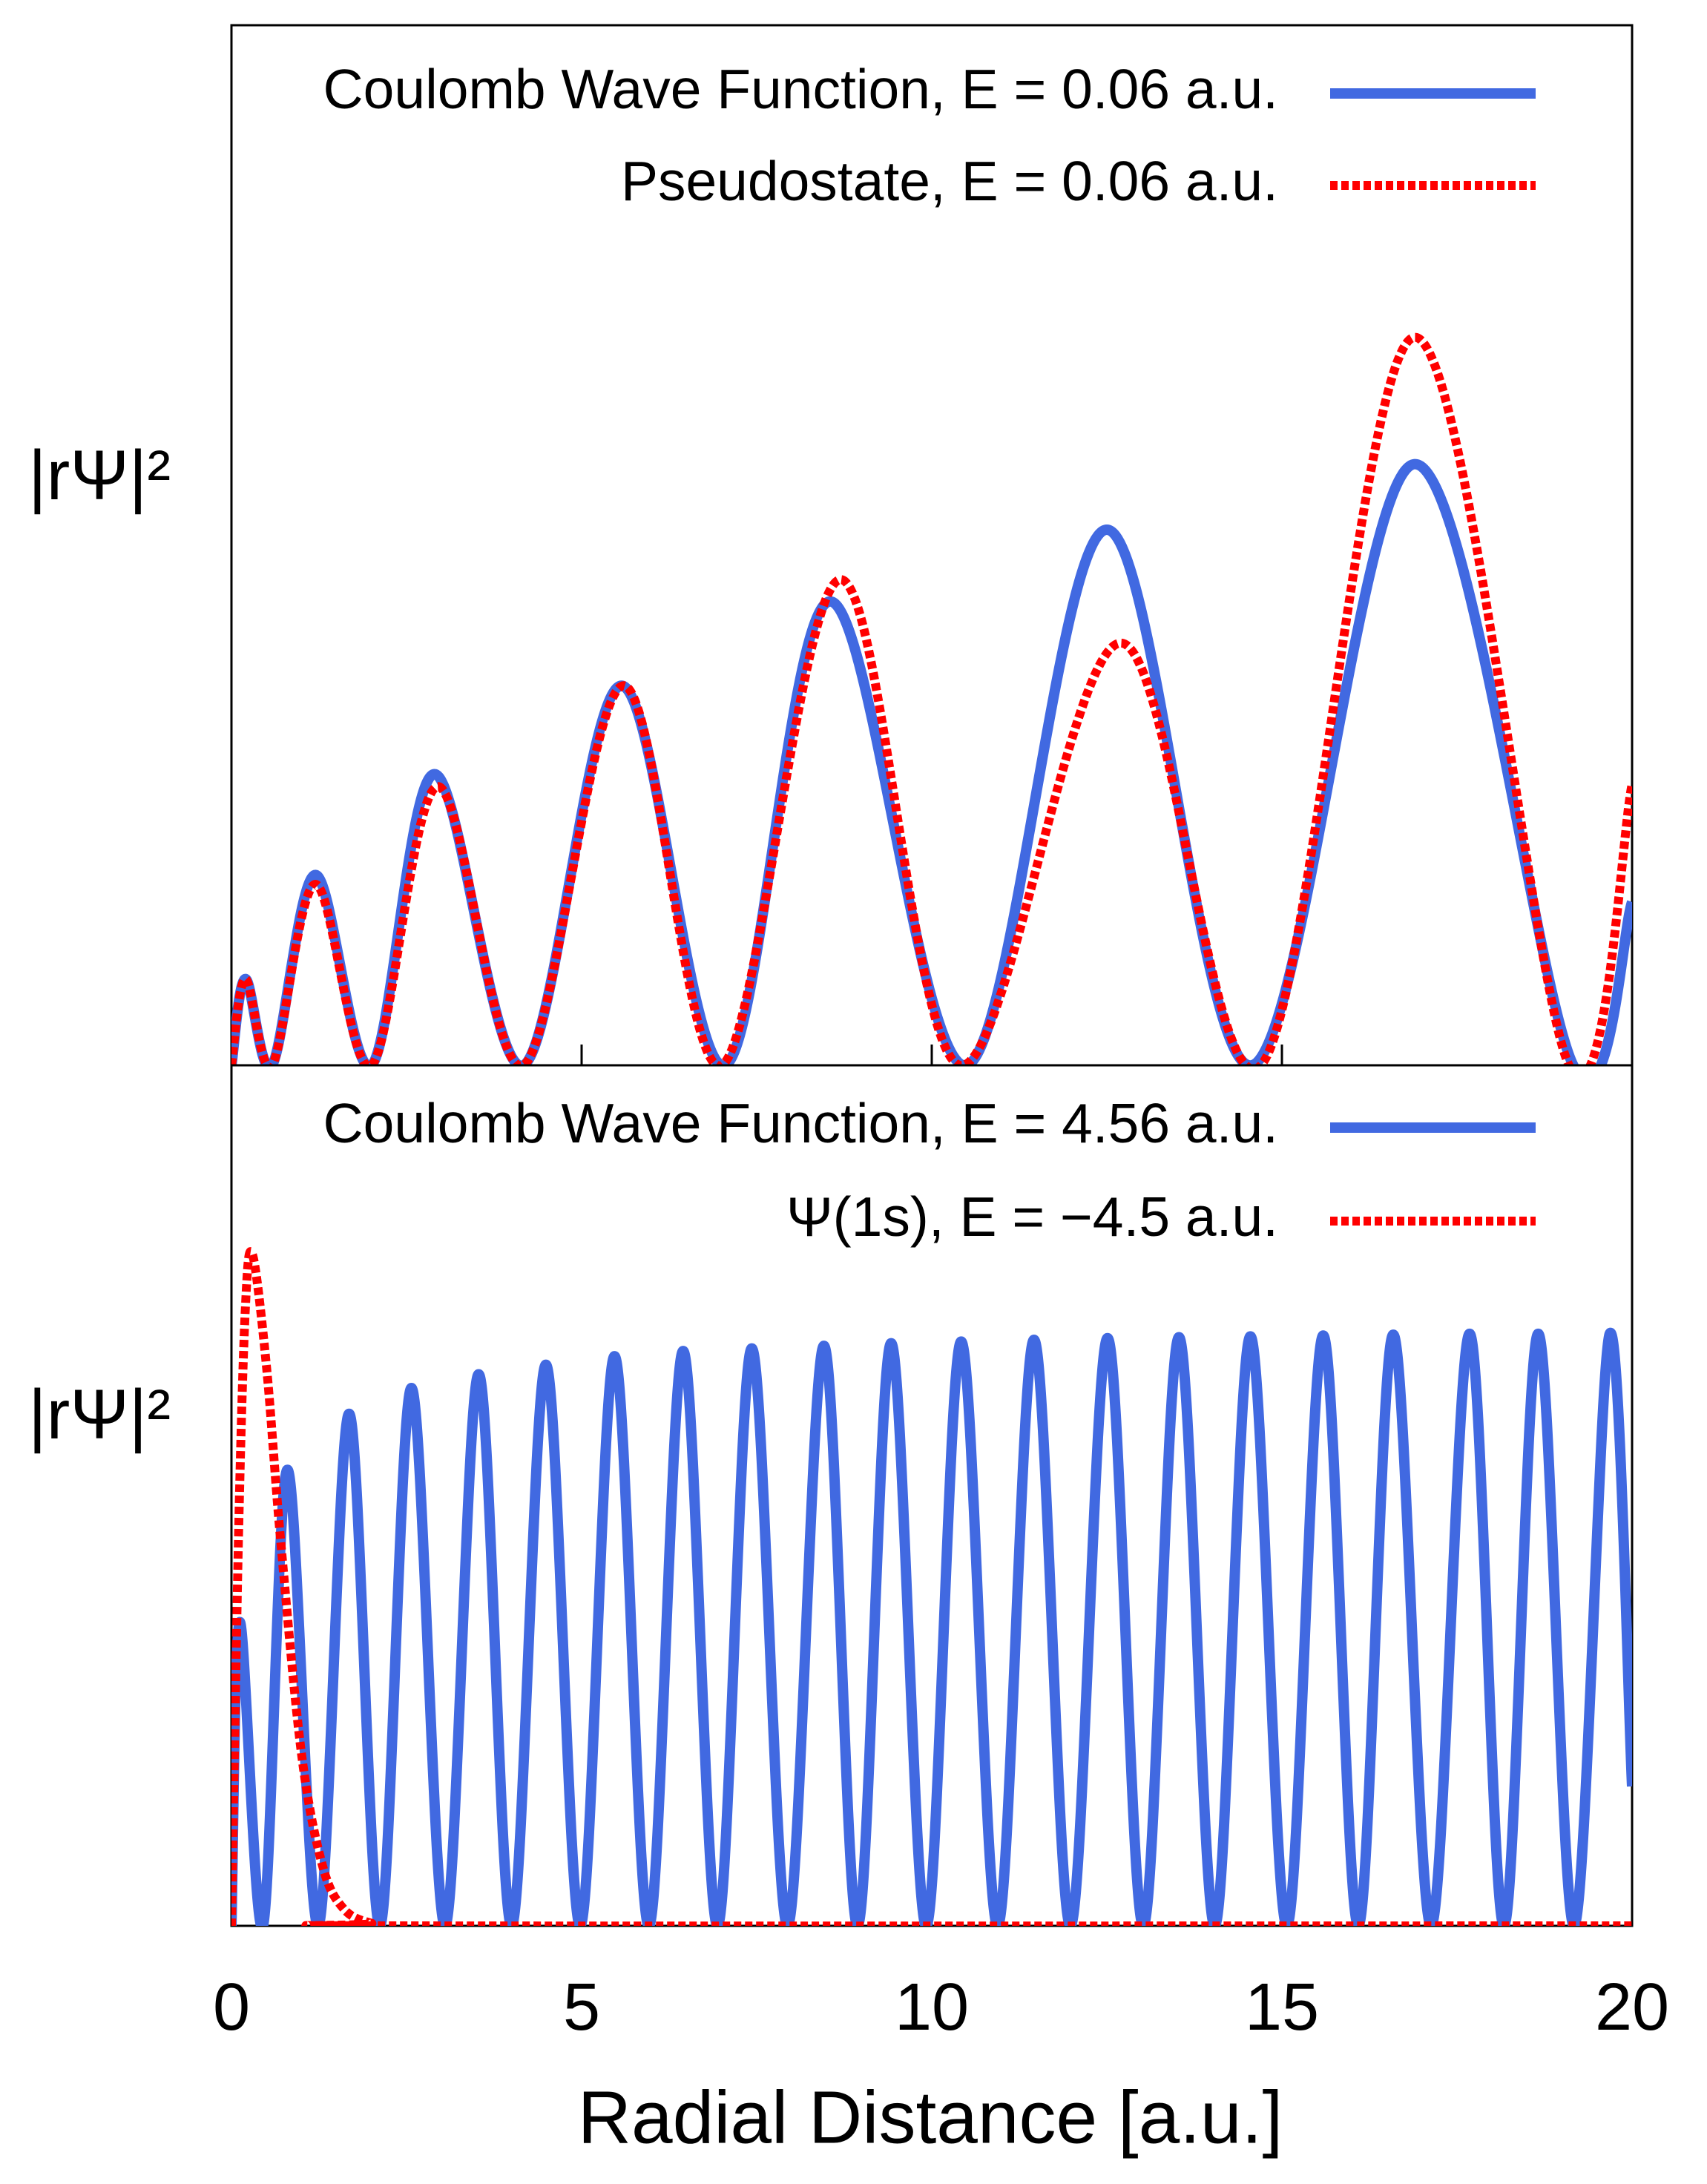 The image size is (1707, 2184). What do you see at coordinates (932, 2008) in the screenshot?
I see `x-tick-label: 10` at bounding box center [932, 2008].